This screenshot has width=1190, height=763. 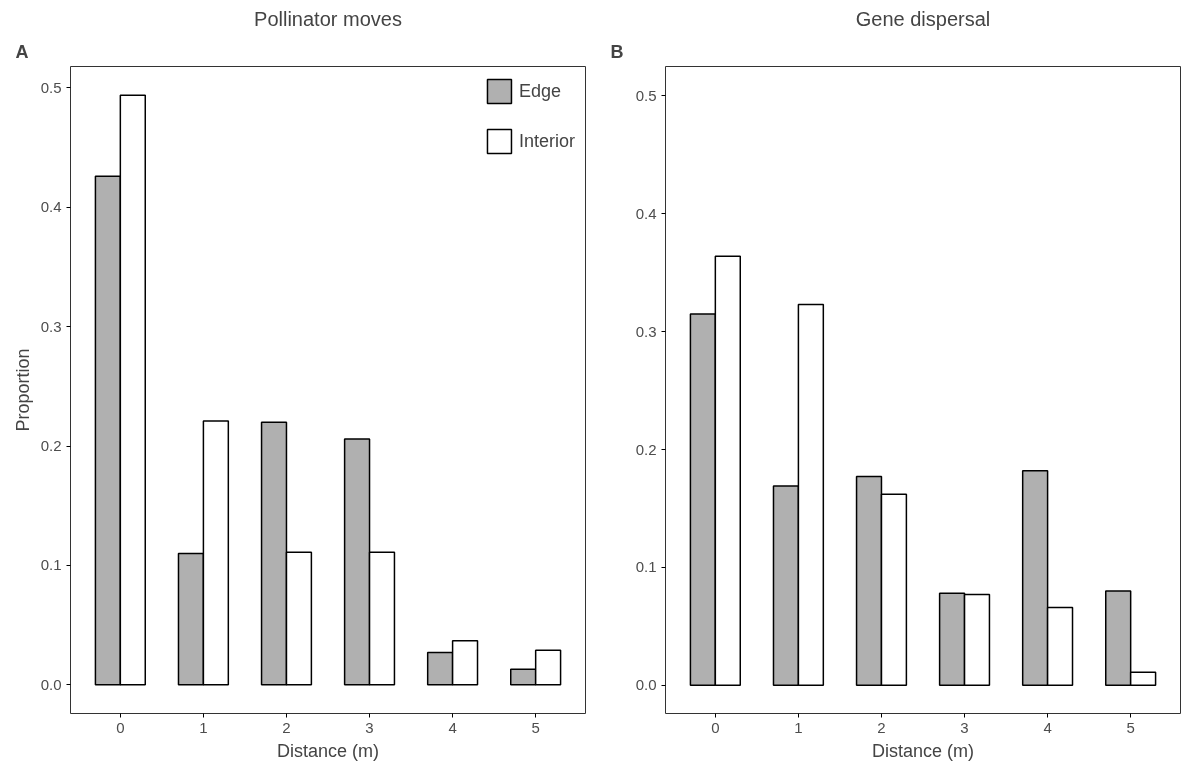 What do you see at coordinates (546, 141) in the screenshot?
I see `legend-label: Interior` at bounding box center [546, 141].